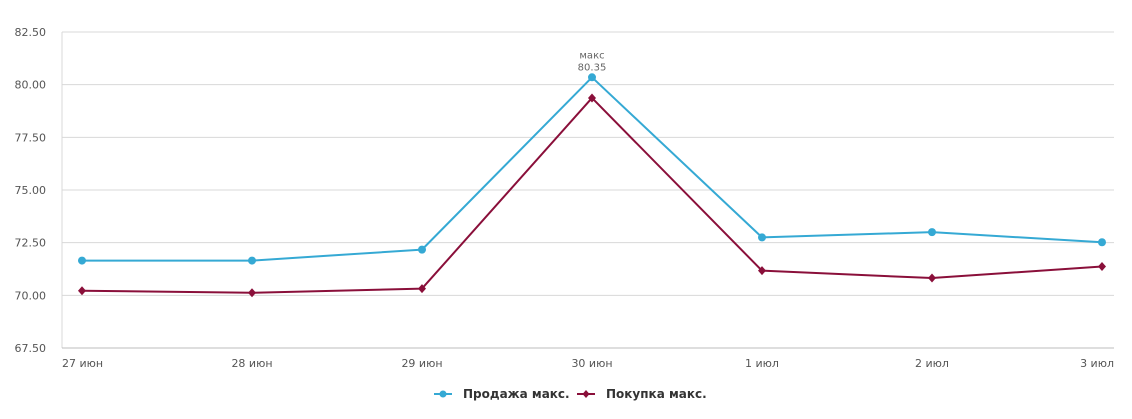 Image resolution: width=1132 pixels, height=419 pixels. What do you see at coordinates (31, 137) in the screenshot?
I see `y-tick-label: 77.50` at bounding box center [31, 137].